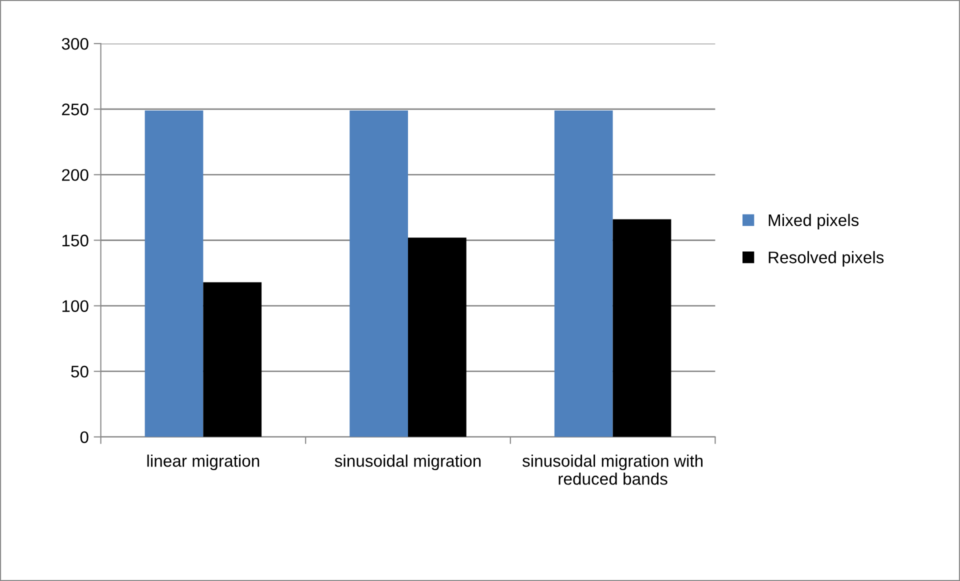 The height and width of the screenshot is (581, 960). What do you see at coordinates (826, 259) in the screenshot?
I see `legend-label: Resolved pixels` at bounding box center [826, 259].